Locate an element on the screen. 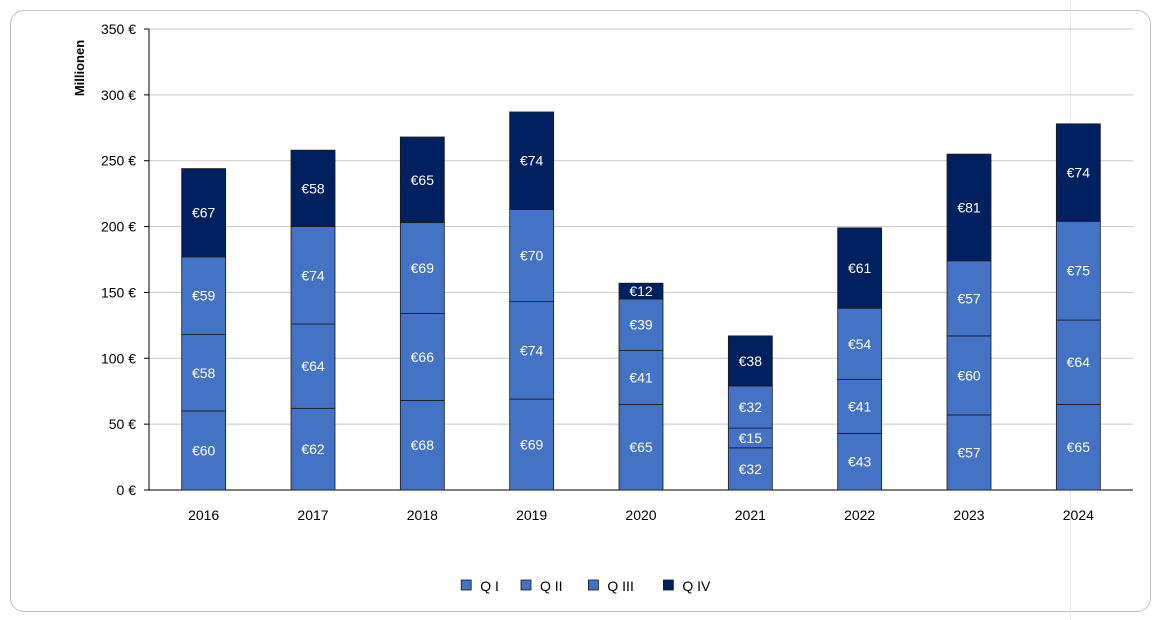 The height and width of the screenshot is (620, 1161). data-label: €75 is located at coordinates (1079, 271).